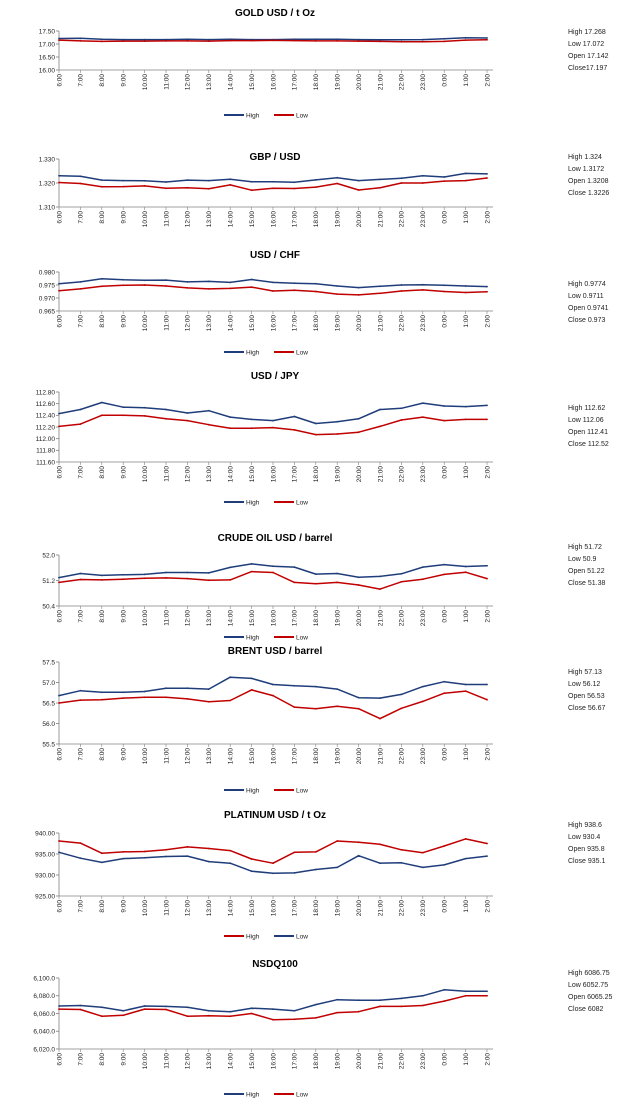  What do you see at coordinates (338, 618) in the screenshot?
I see `x-tick-label: 19:00` at bounding box center [338, 618].